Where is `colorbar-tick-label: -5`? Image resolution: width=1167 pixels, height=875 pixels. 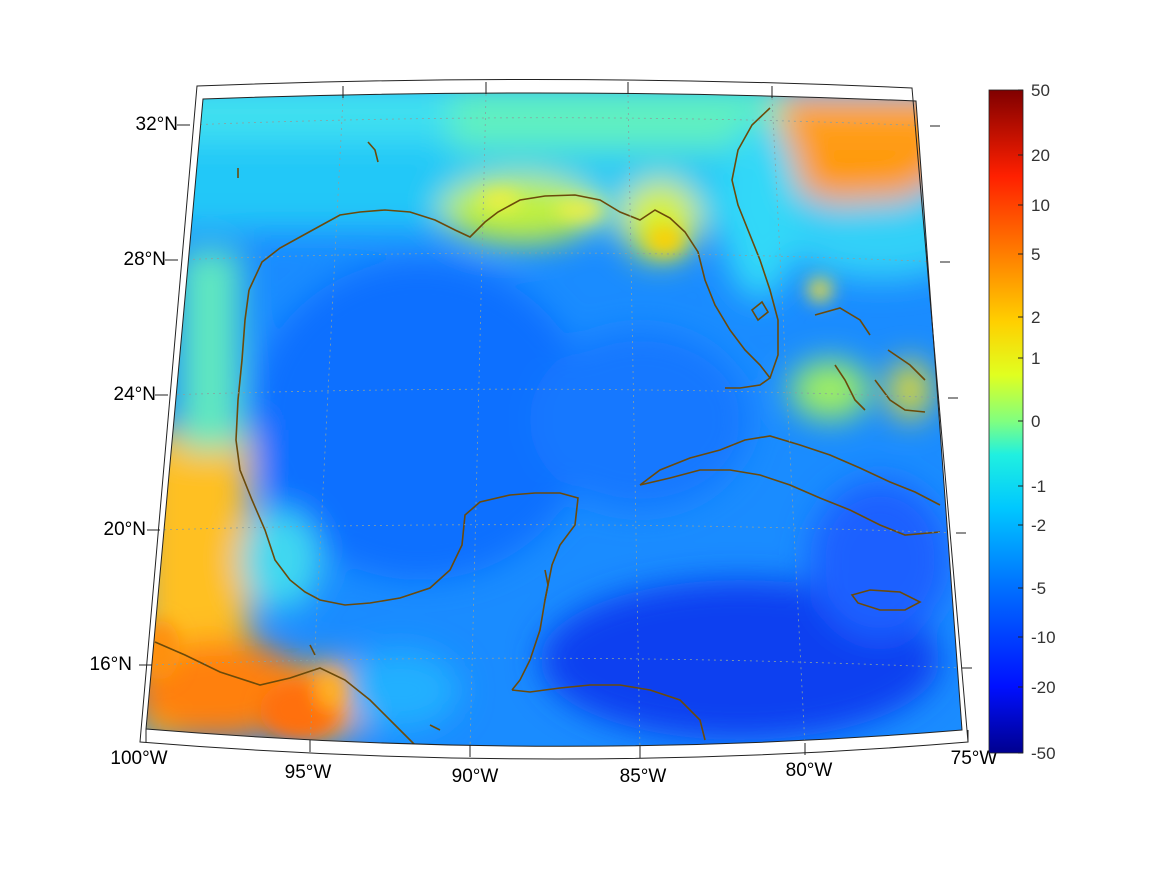
colorbar-tick-label: -5 is located at coordinates (1038, 588).